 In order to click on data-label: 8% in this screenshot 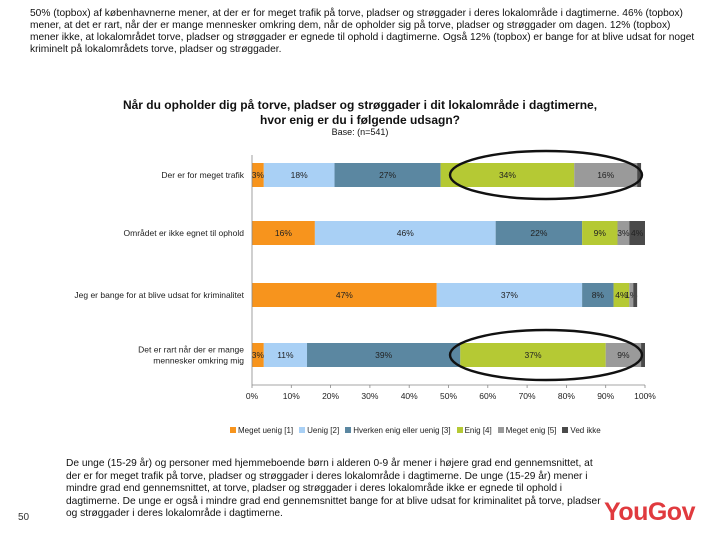, I will do `click(598, 295)`.